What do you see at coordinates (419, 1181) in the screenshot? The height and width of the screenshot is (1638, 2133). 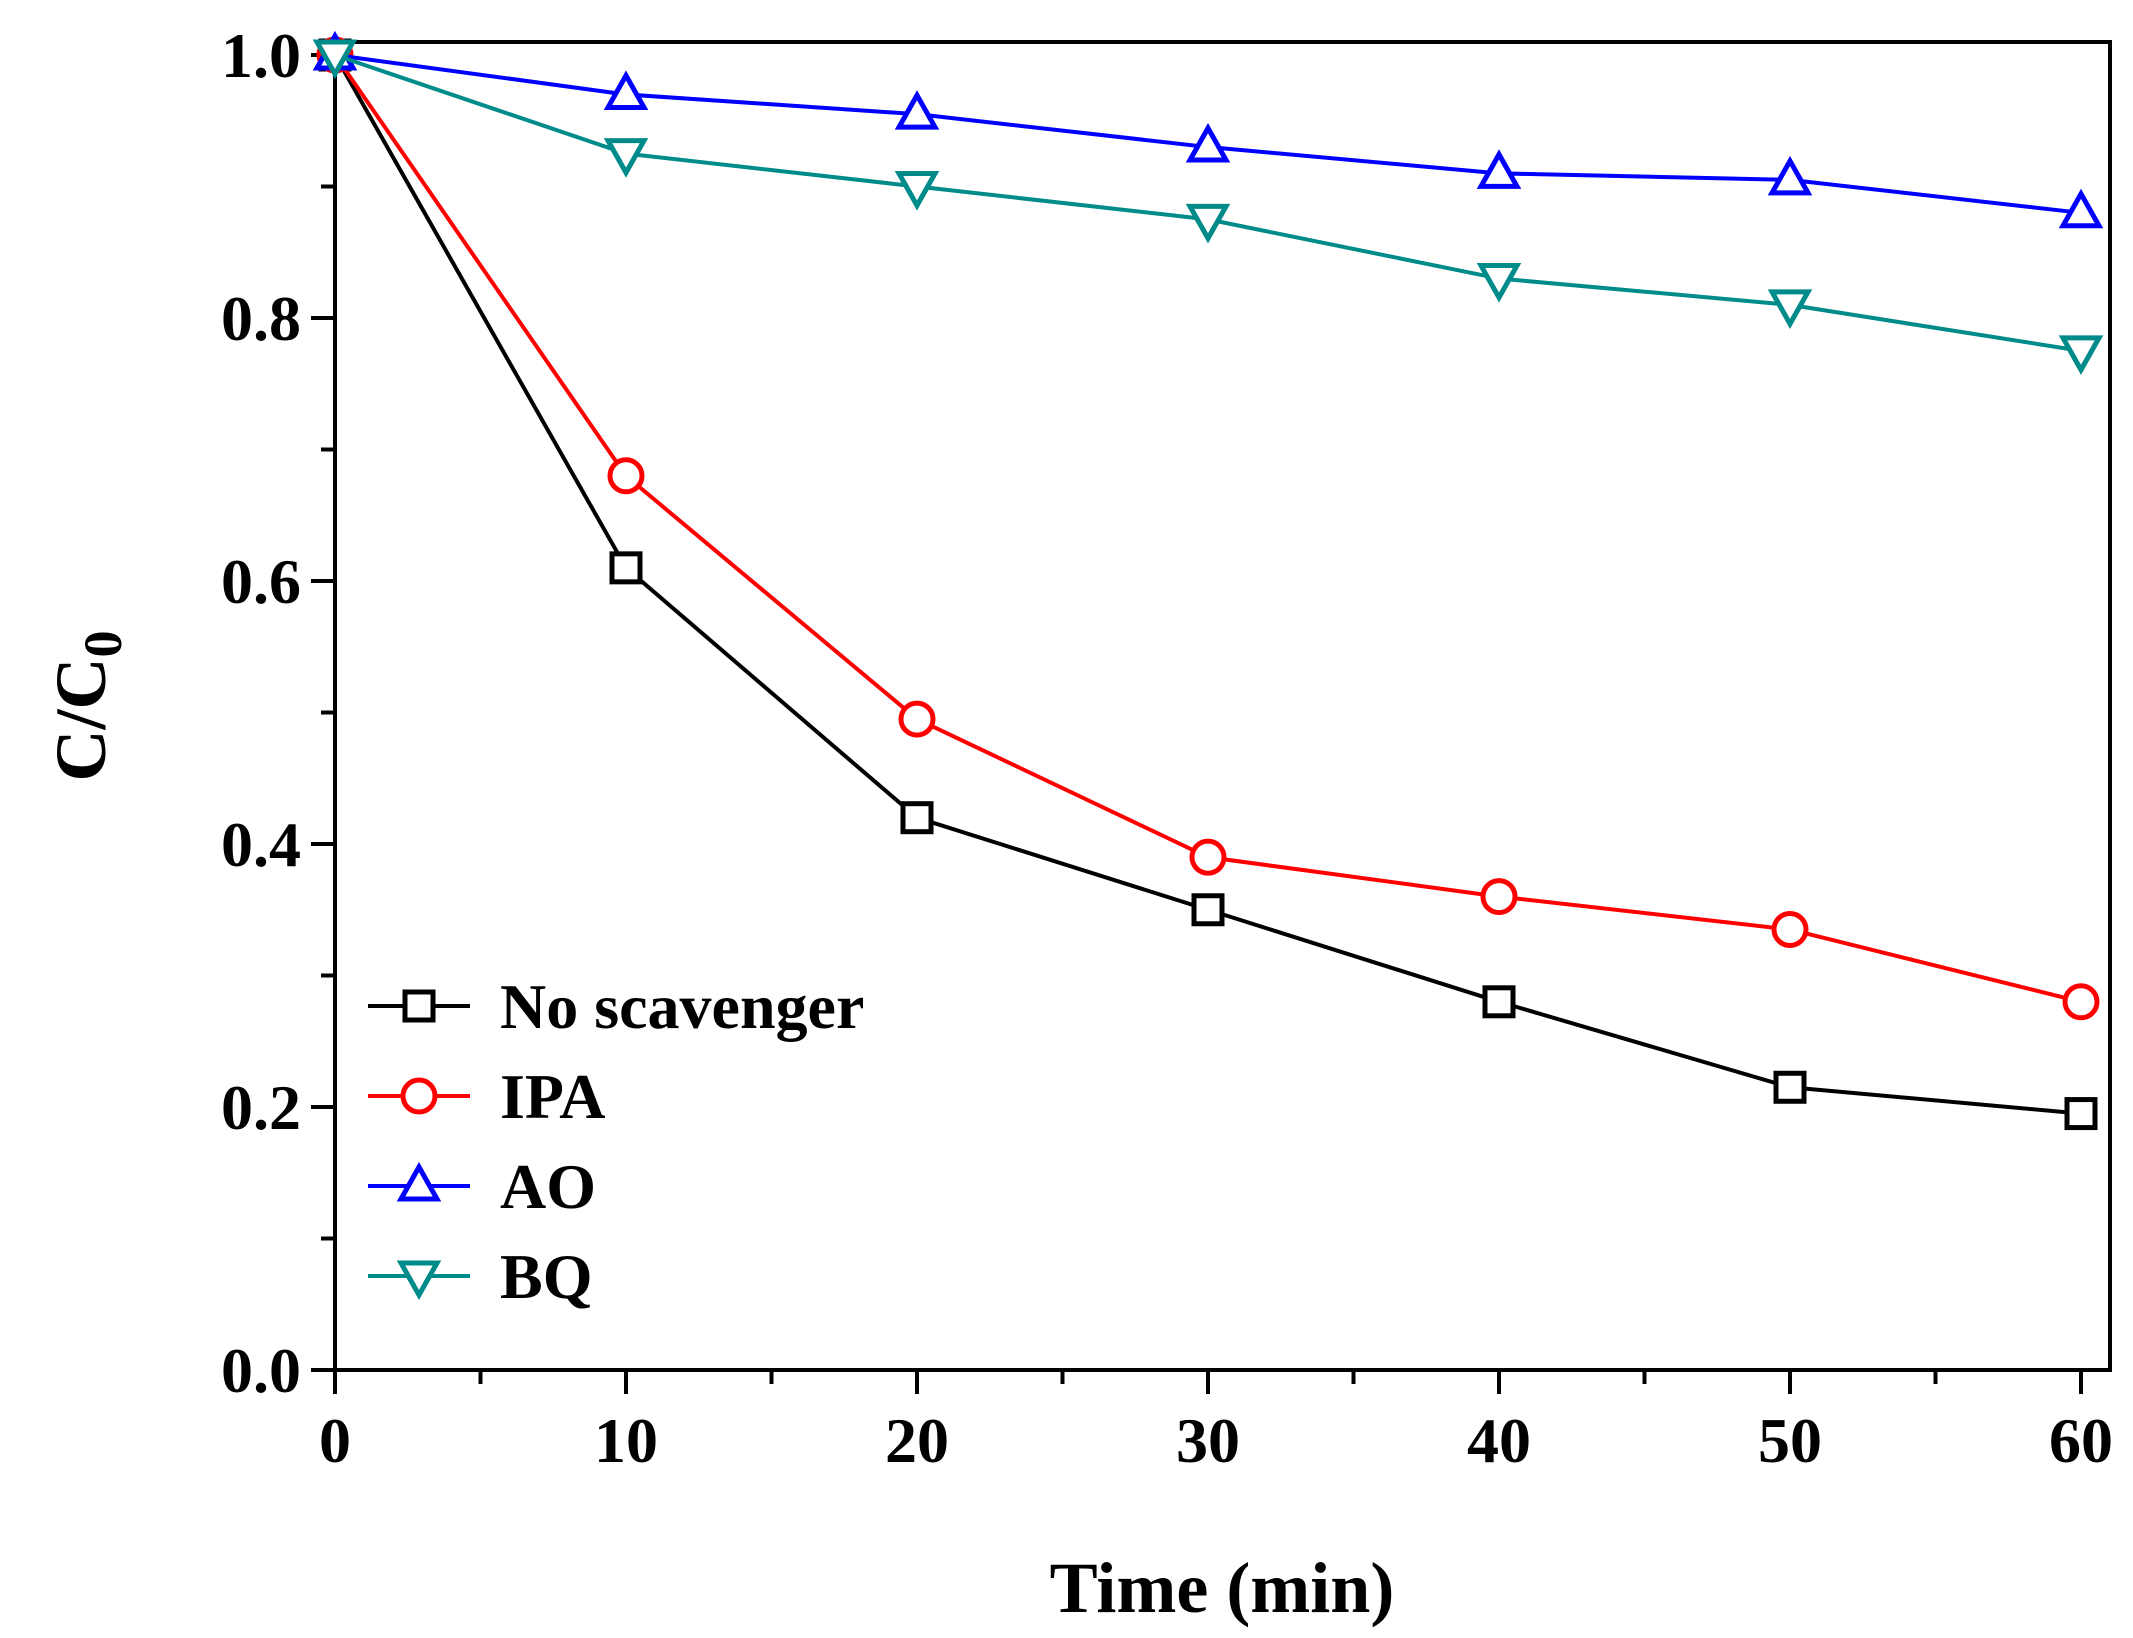 I see `legend-marker-ao` at bounding box center [419, 1181].